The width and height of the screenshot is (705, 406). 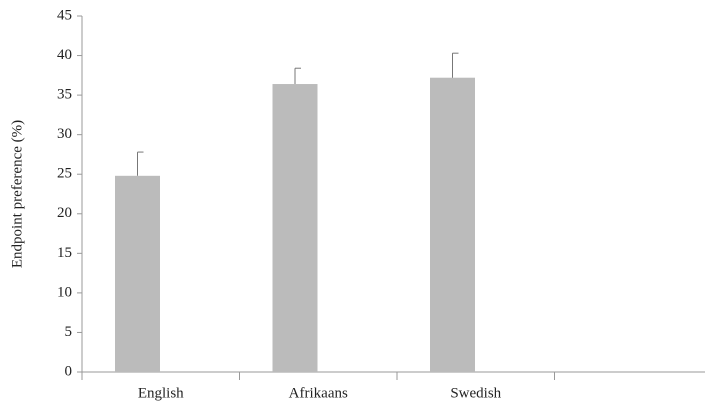 I want to click on y-tick-label: 10, so click(x=64, y=292).